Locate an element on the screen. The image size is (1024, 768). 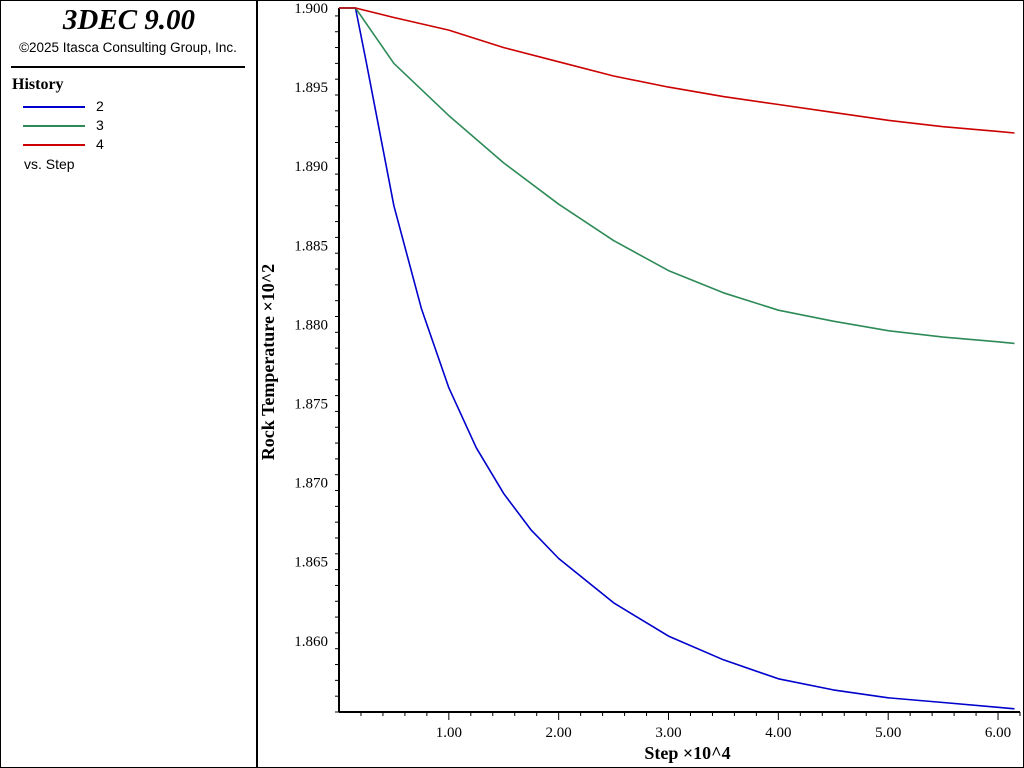
legend-separator is located at coordinates (128, 67).